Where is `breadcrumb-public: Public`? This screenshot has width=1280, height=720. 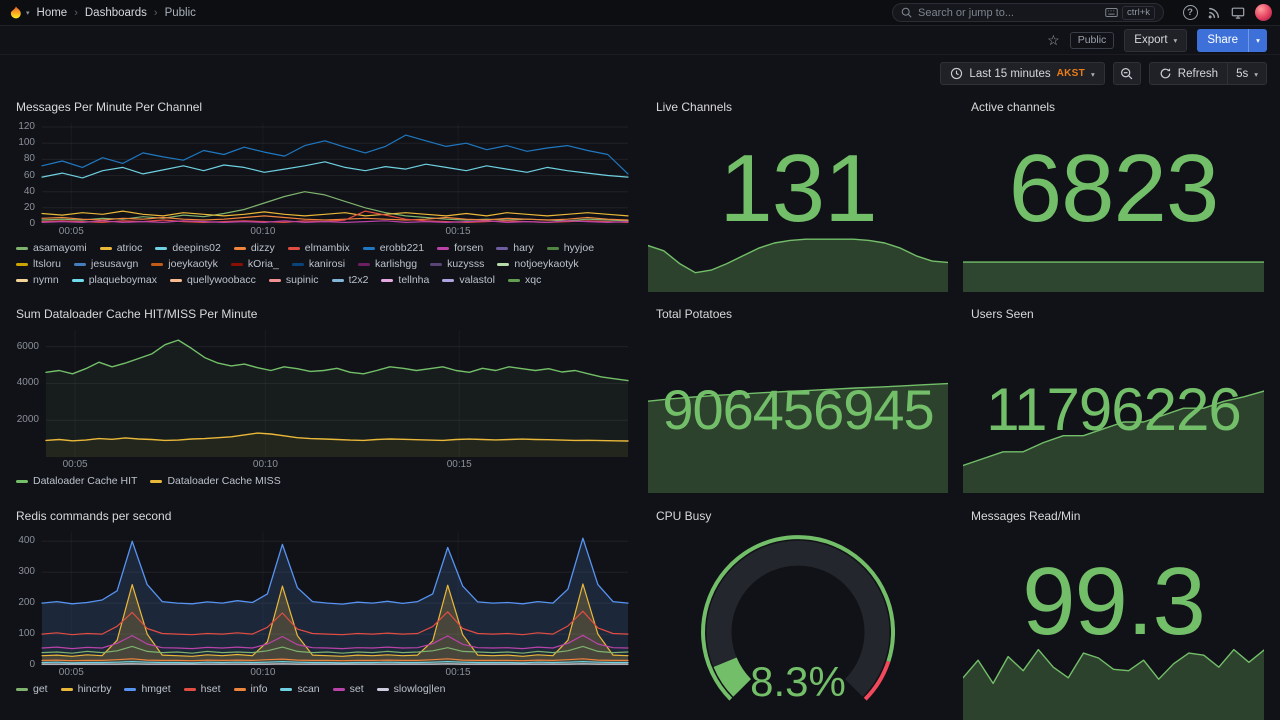
breadcrumb-public: Public is located at coordinates (180, 12).